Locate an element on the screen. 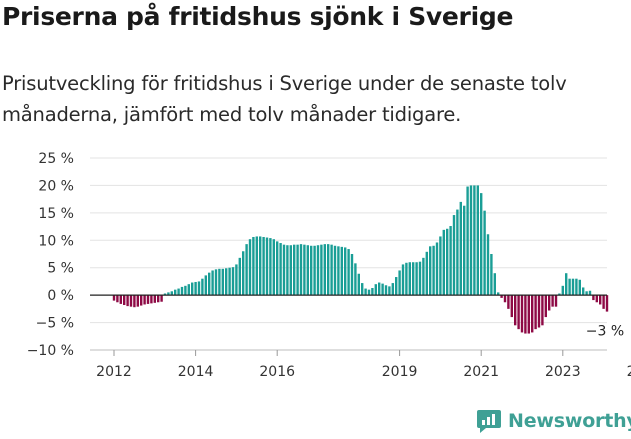 The image size is (631, 439). newsworthy-logo: Newsworthy is located at coordinates (553, 421).